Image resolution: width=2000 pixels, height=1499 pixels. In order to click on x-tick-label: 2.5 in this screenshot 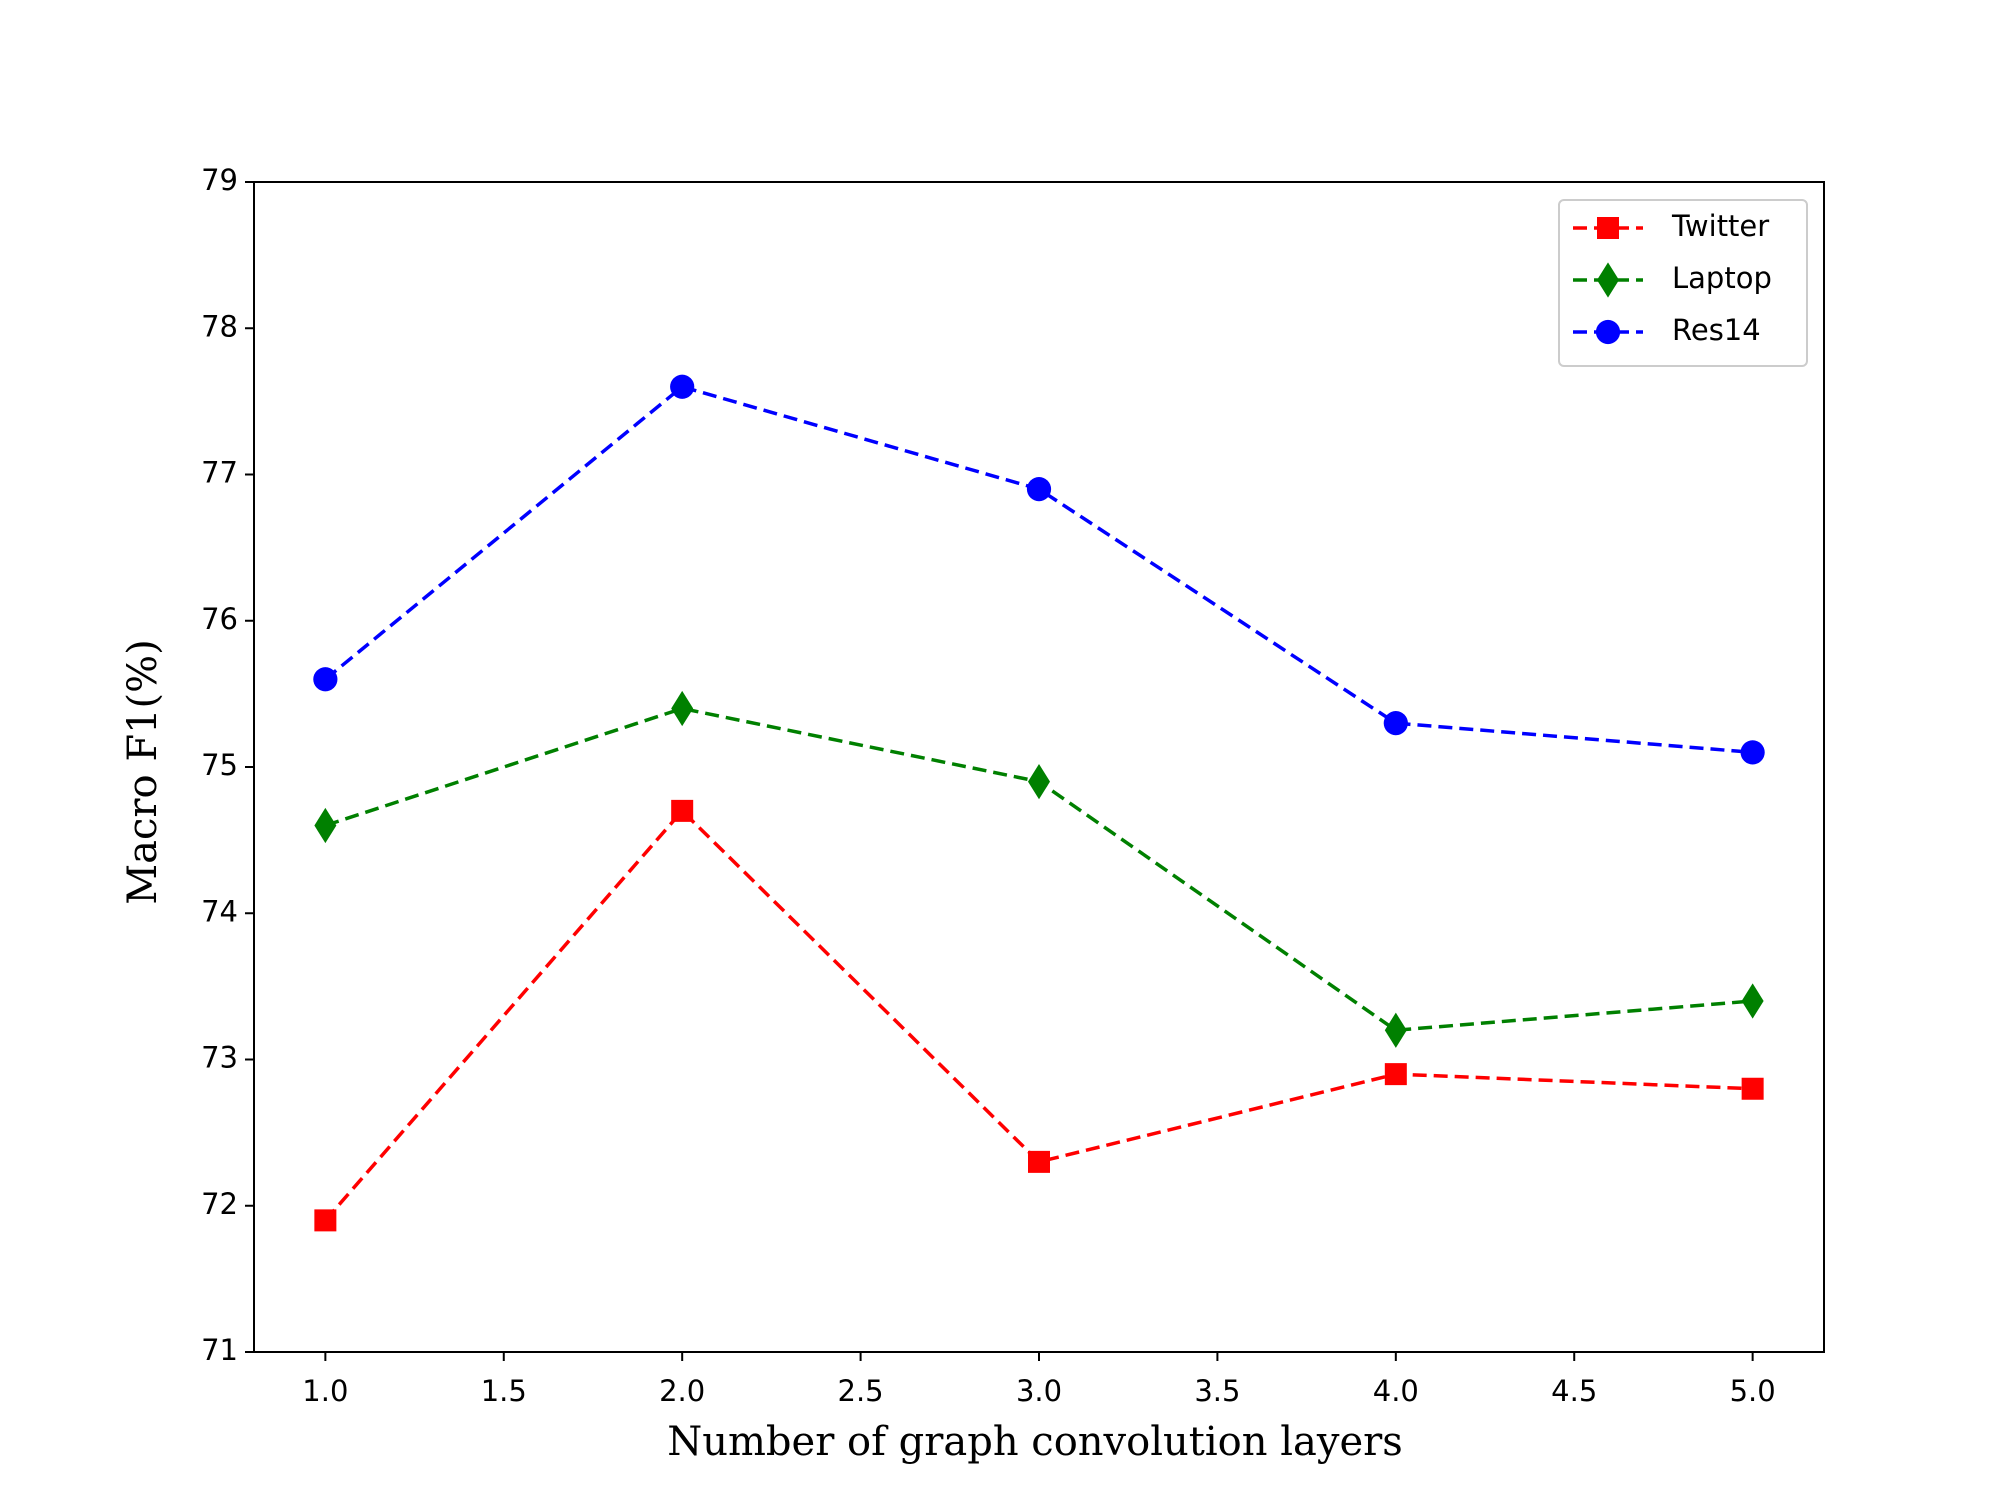, I will do `click(861, 1391)`.